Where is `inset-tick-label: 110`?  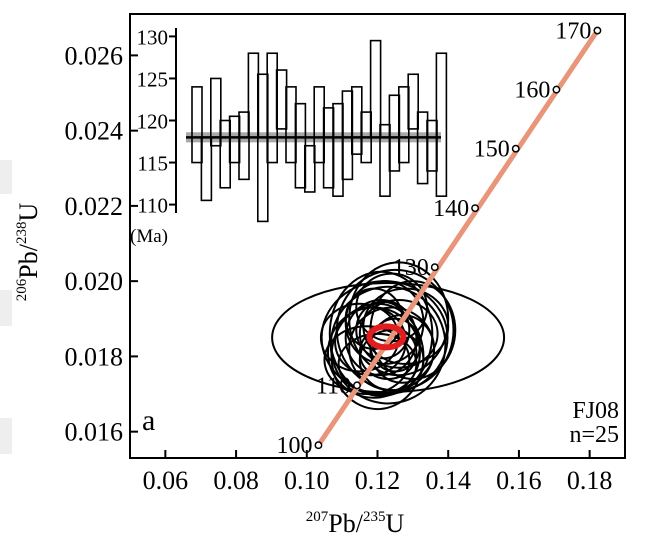 inset-tick-label: 110 is located at coordinates (152, 206).